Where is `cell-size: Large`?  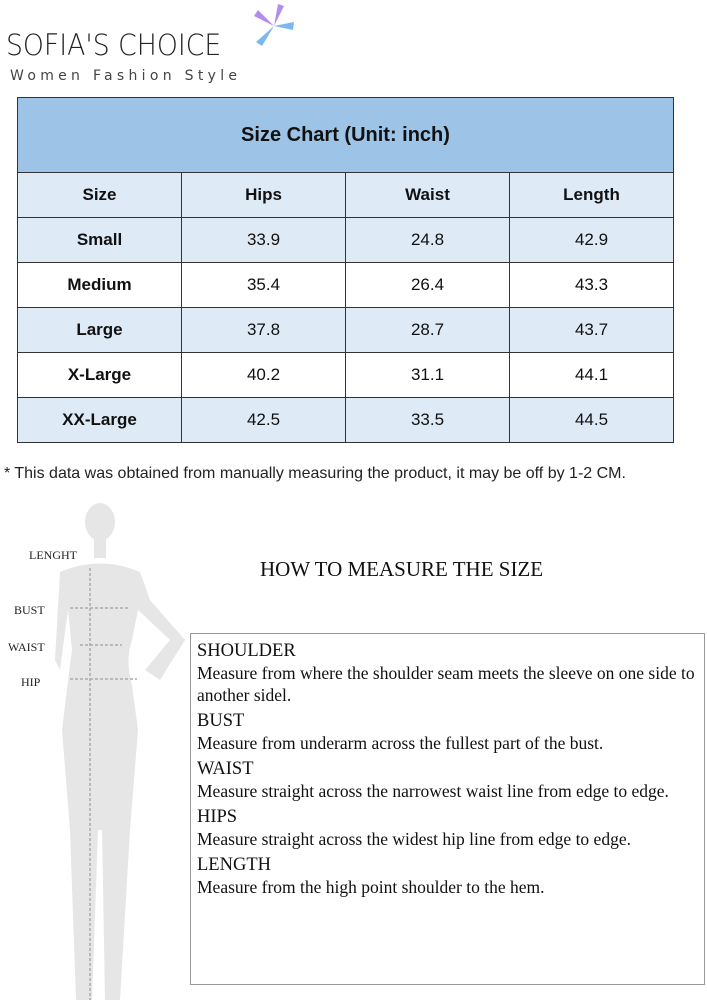
cell-size: Large is located at coordinates (99, 330).